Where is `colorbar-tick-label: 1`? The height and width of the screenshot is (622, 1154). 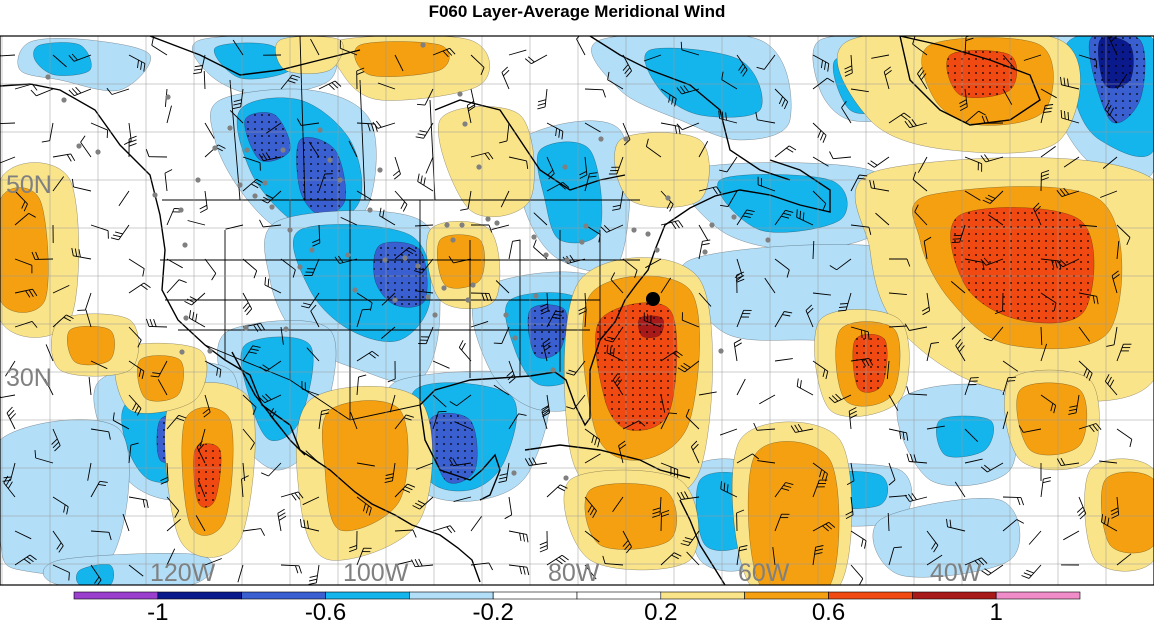 colorbar-tick-label: 1 is located at coordinates (996, 610).